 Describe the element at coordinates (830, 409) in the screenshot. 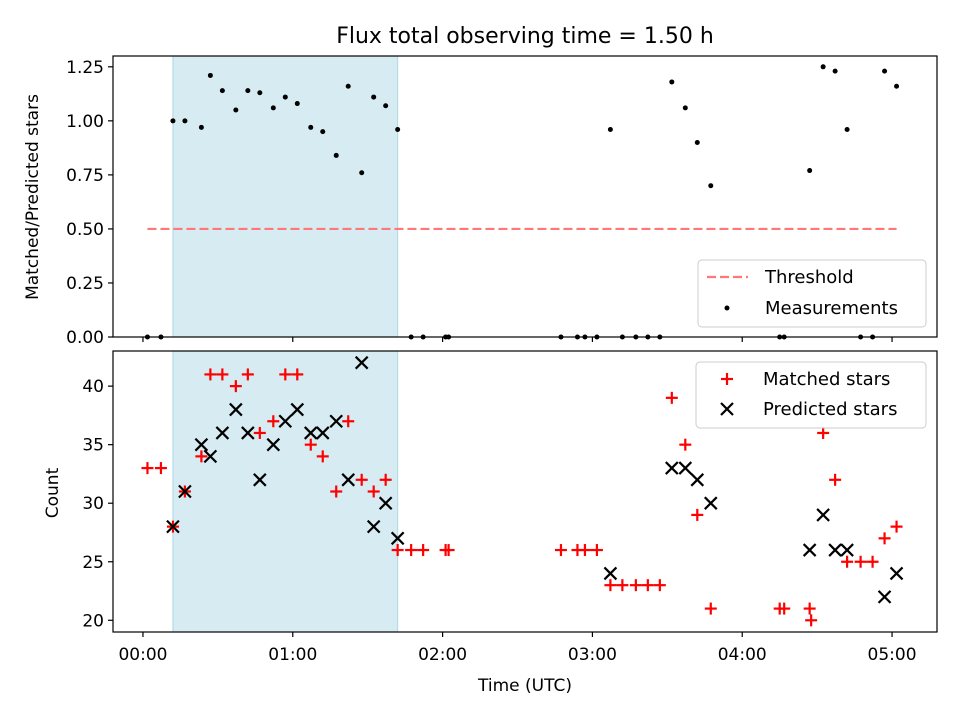

I see `legend-predicted-label: Predicted stars` at that location.